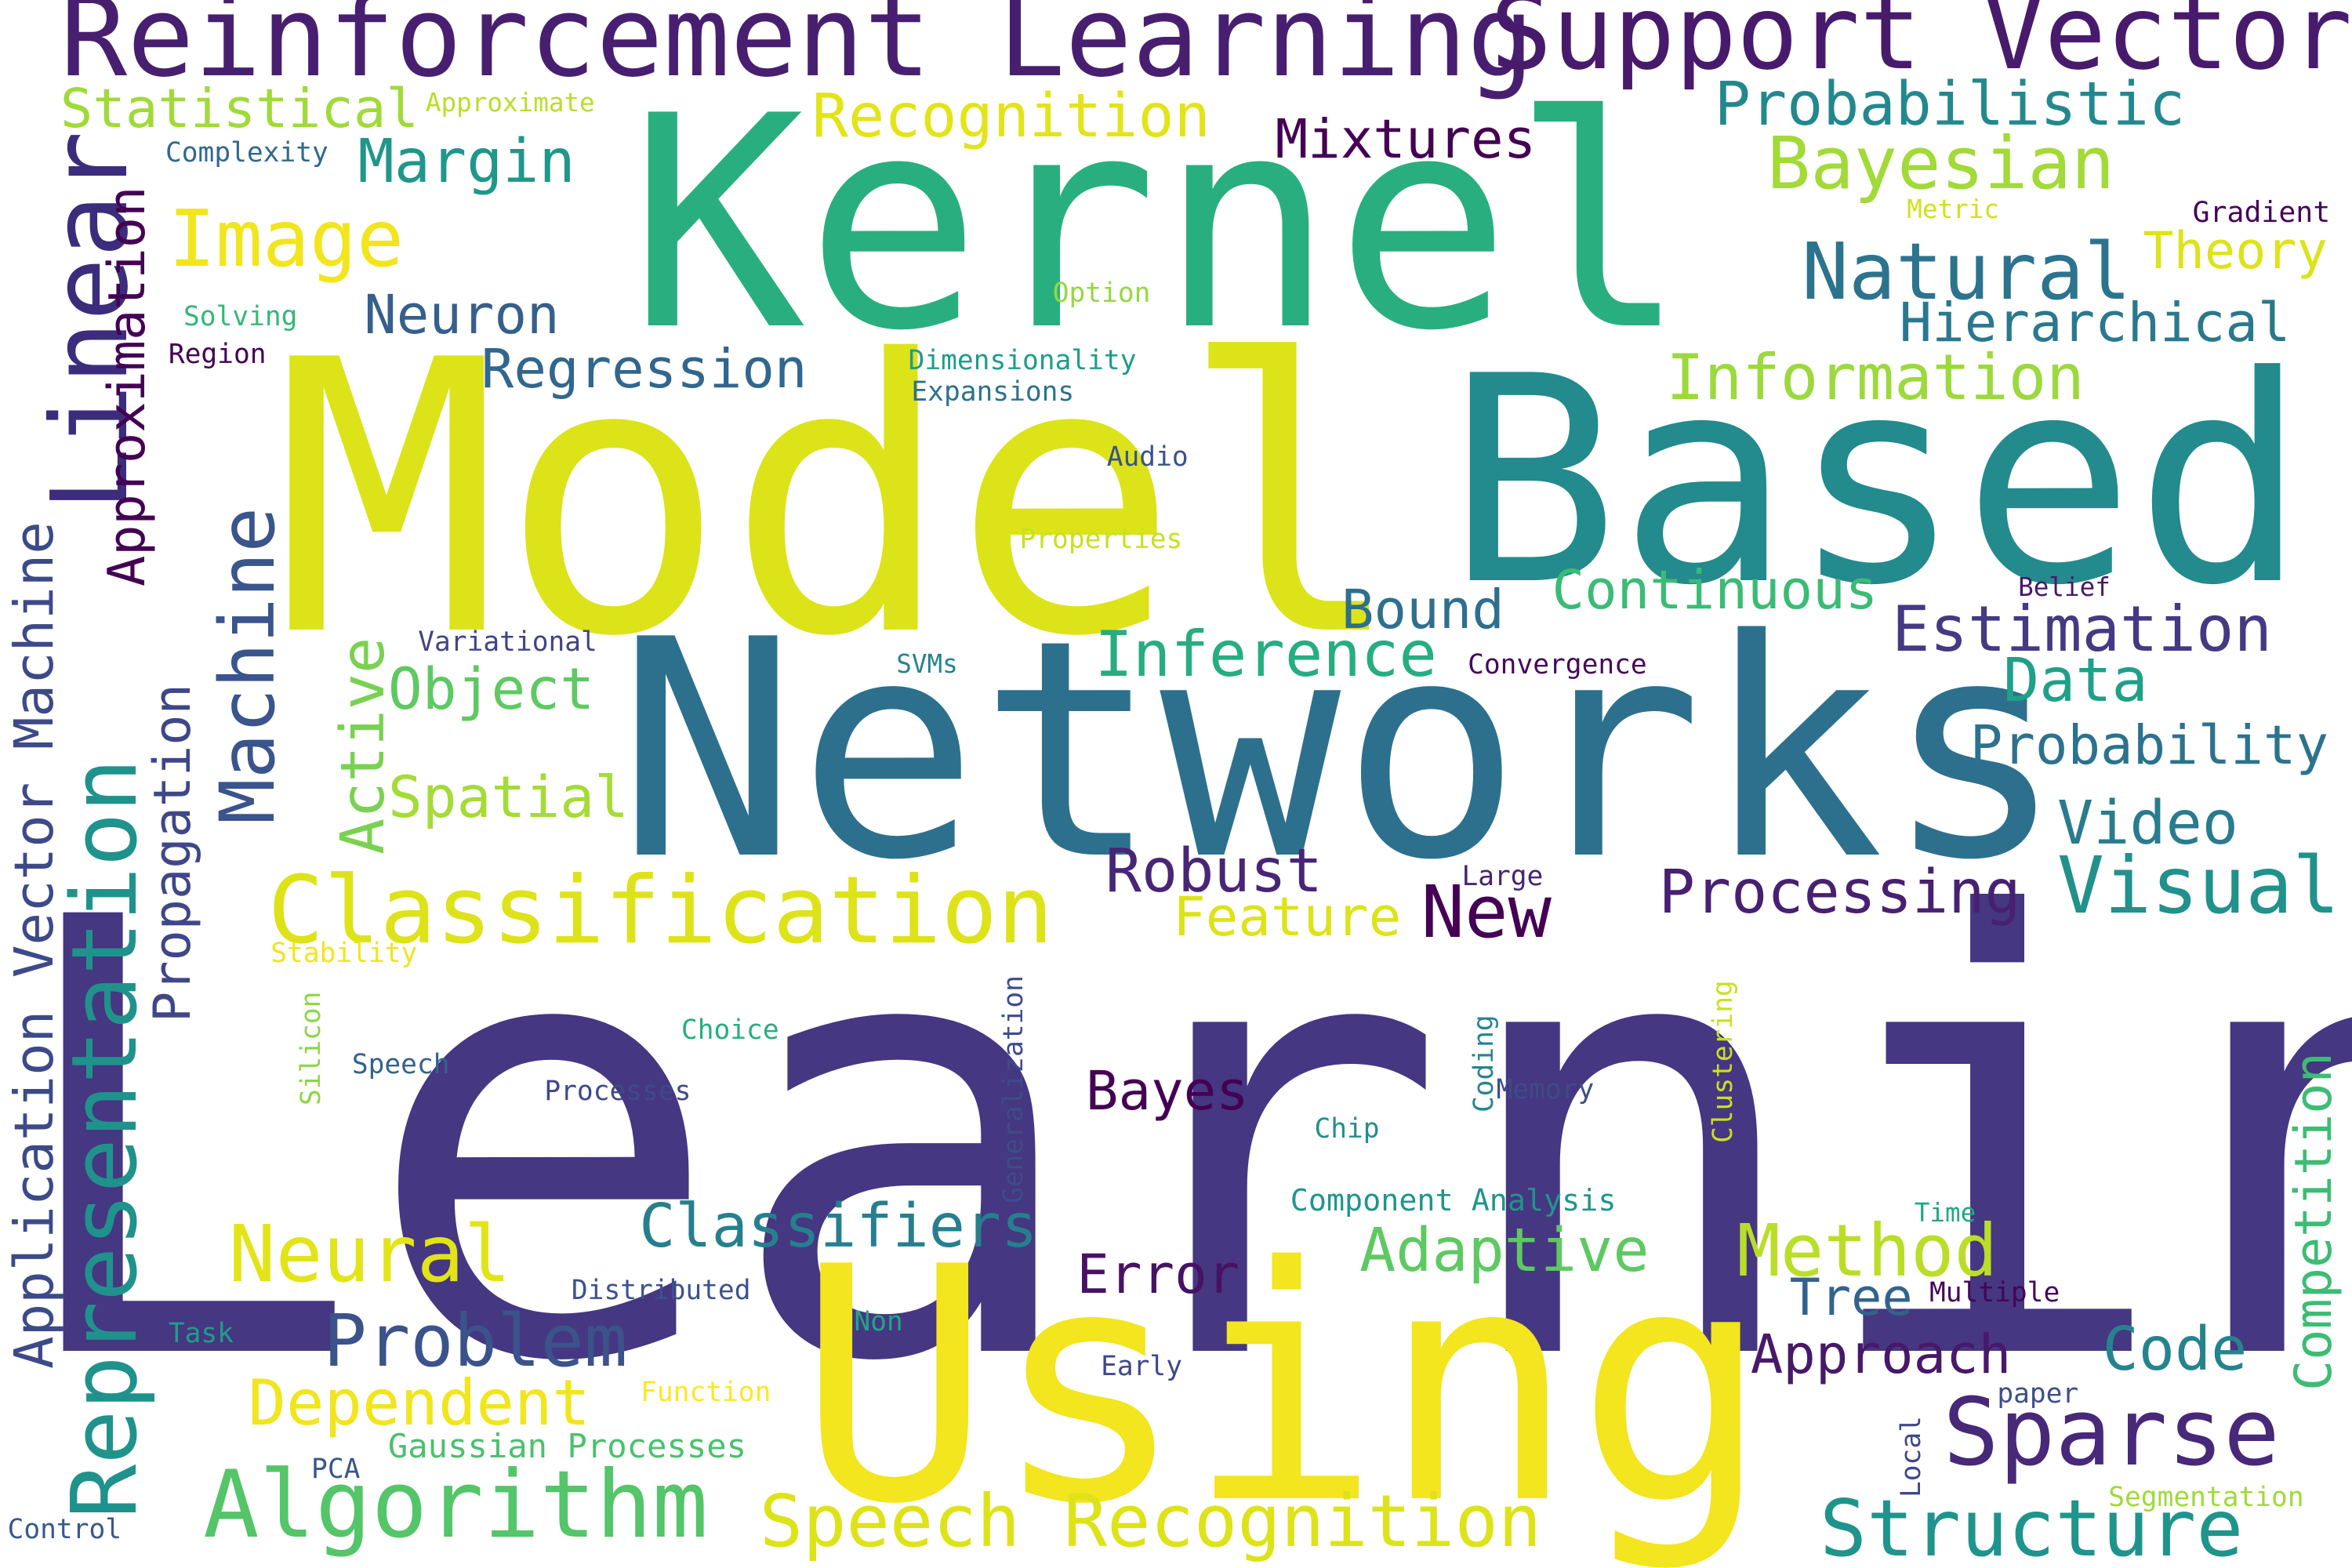 The image size is (2352, 1568). I want to click on word: Regression, so click(644, 369).